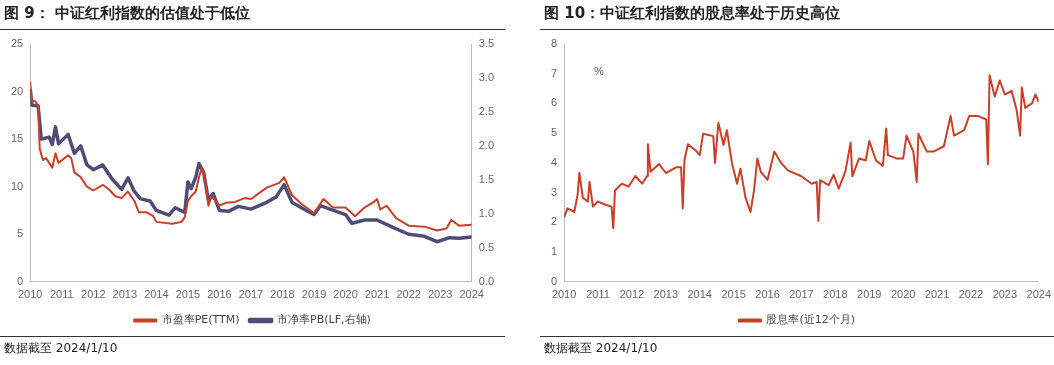 This screenshot has width=1054, height=365. I want to click on y2-tick-label: 3.5, so click(486, 43).